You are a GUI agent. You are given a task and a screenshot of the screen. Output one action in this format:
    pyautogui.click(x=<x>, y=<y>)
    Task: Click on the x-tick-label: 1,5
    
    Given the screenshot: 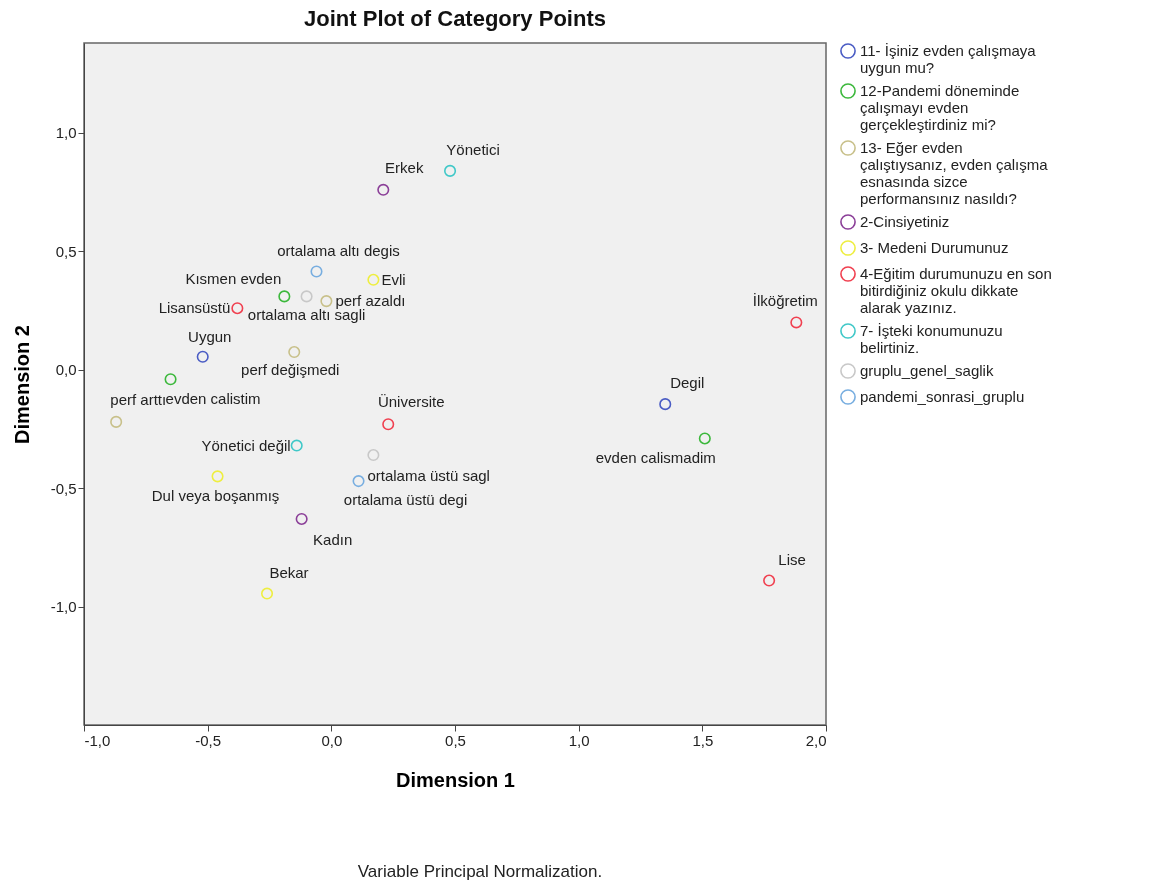 What is the action you would take?
    pyautogui.click(x=703, y=740)
    